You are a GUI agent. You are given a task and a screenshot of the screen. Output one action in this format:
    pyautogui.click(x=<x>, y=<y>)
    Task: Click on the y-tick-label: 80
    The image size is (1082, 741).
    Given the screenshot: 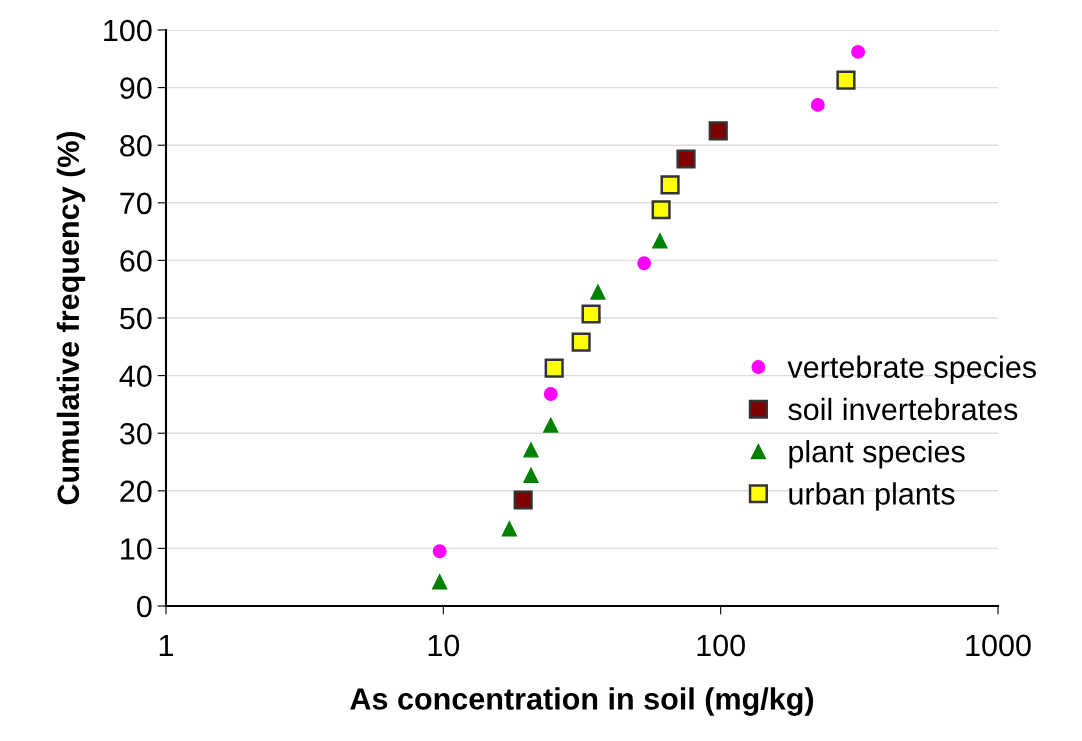 What is the action you would take?
    pyautogui.click(x=136, y=145)
    